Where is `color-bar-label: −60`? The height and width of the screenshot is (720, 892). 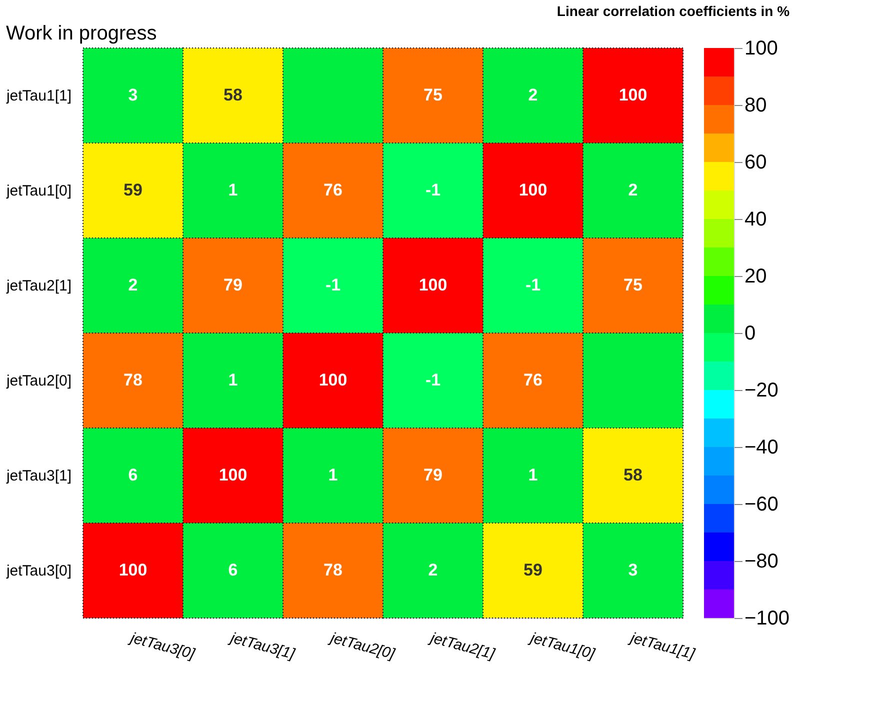 color-bar-label: −60 is located at coordinates (761, 505).